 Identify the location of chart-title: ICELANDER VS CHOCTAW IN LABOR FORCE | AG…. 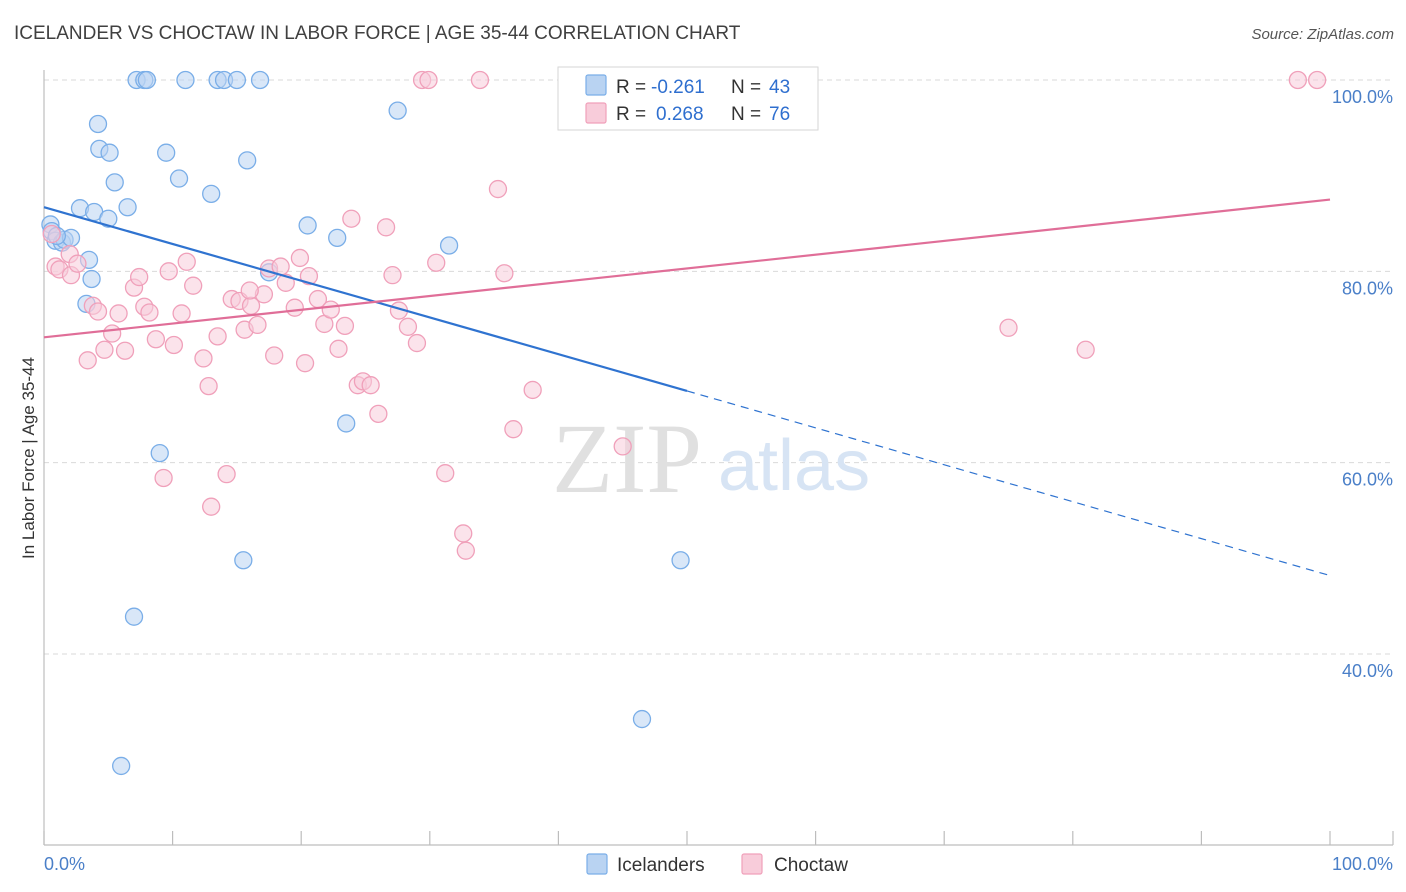
(377, 33).